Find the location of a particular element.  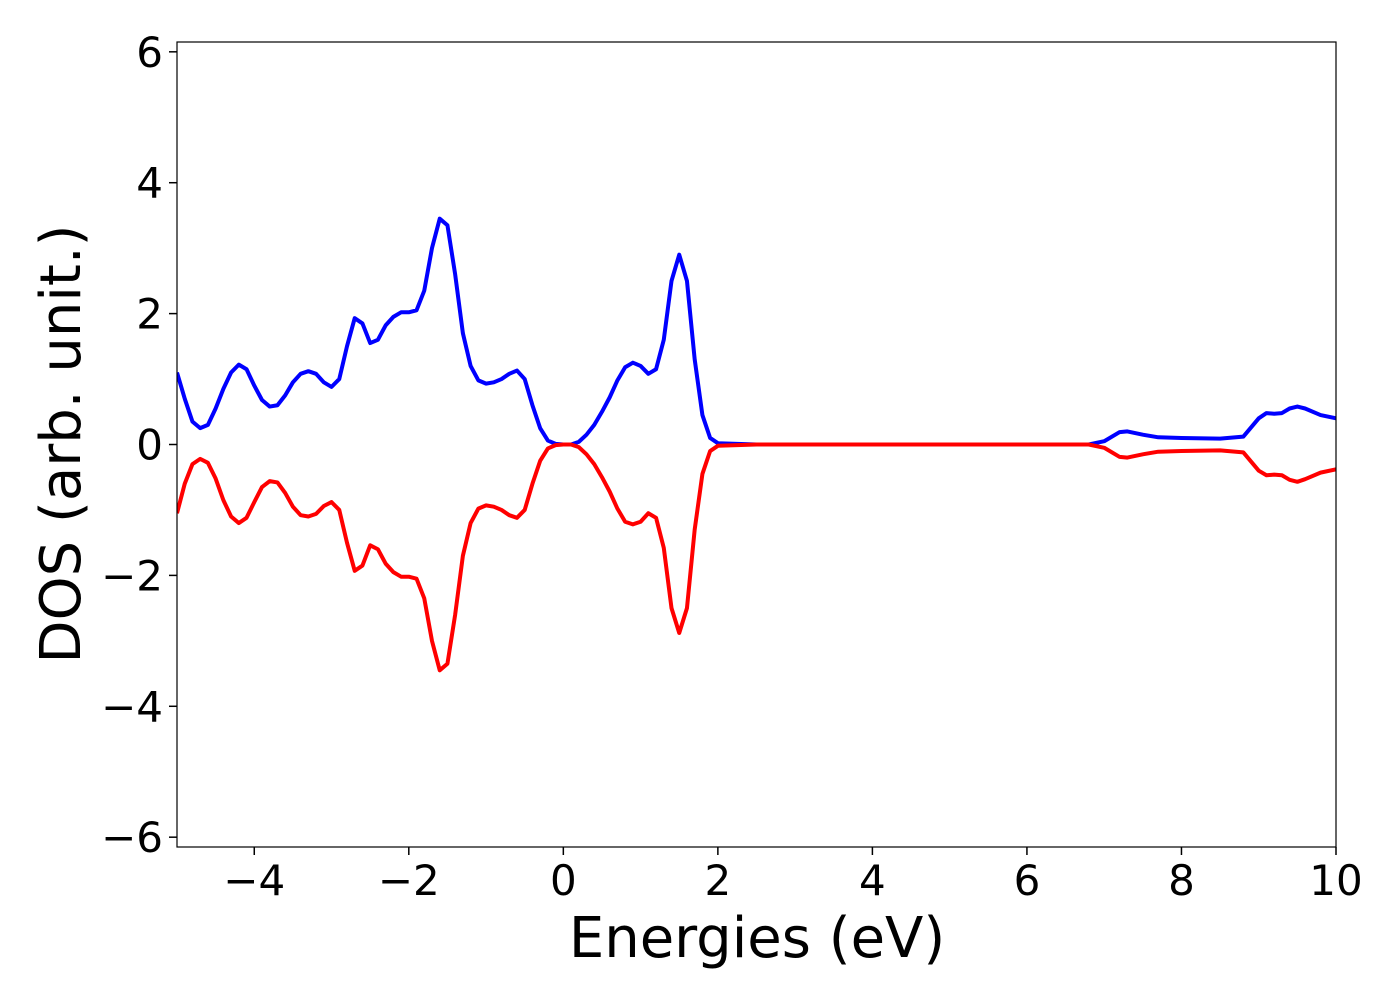

y-tick-label: −2 is located at coordinates (132, 575).